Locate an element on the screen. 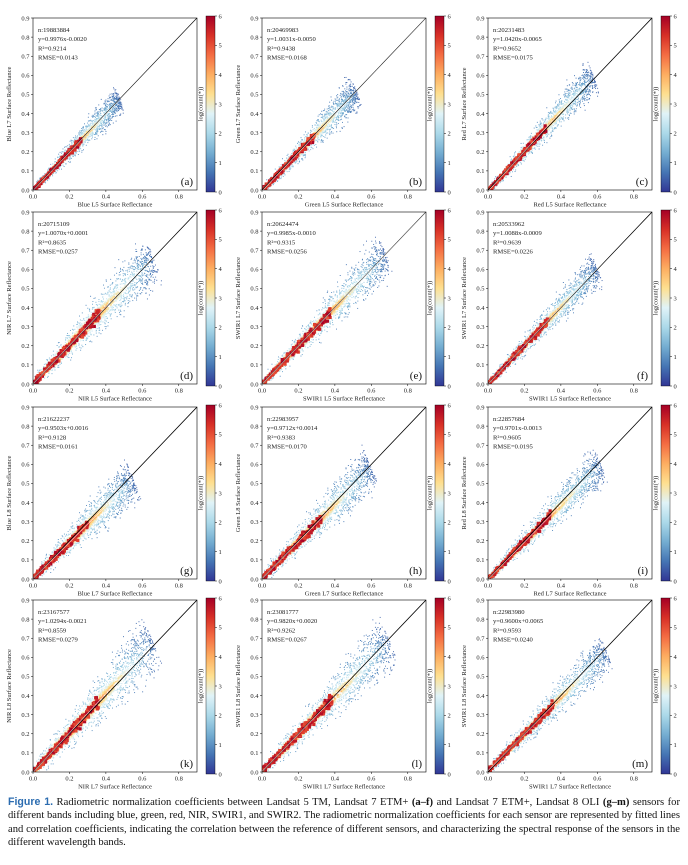  fit-line is located at coordinates (344, 104).